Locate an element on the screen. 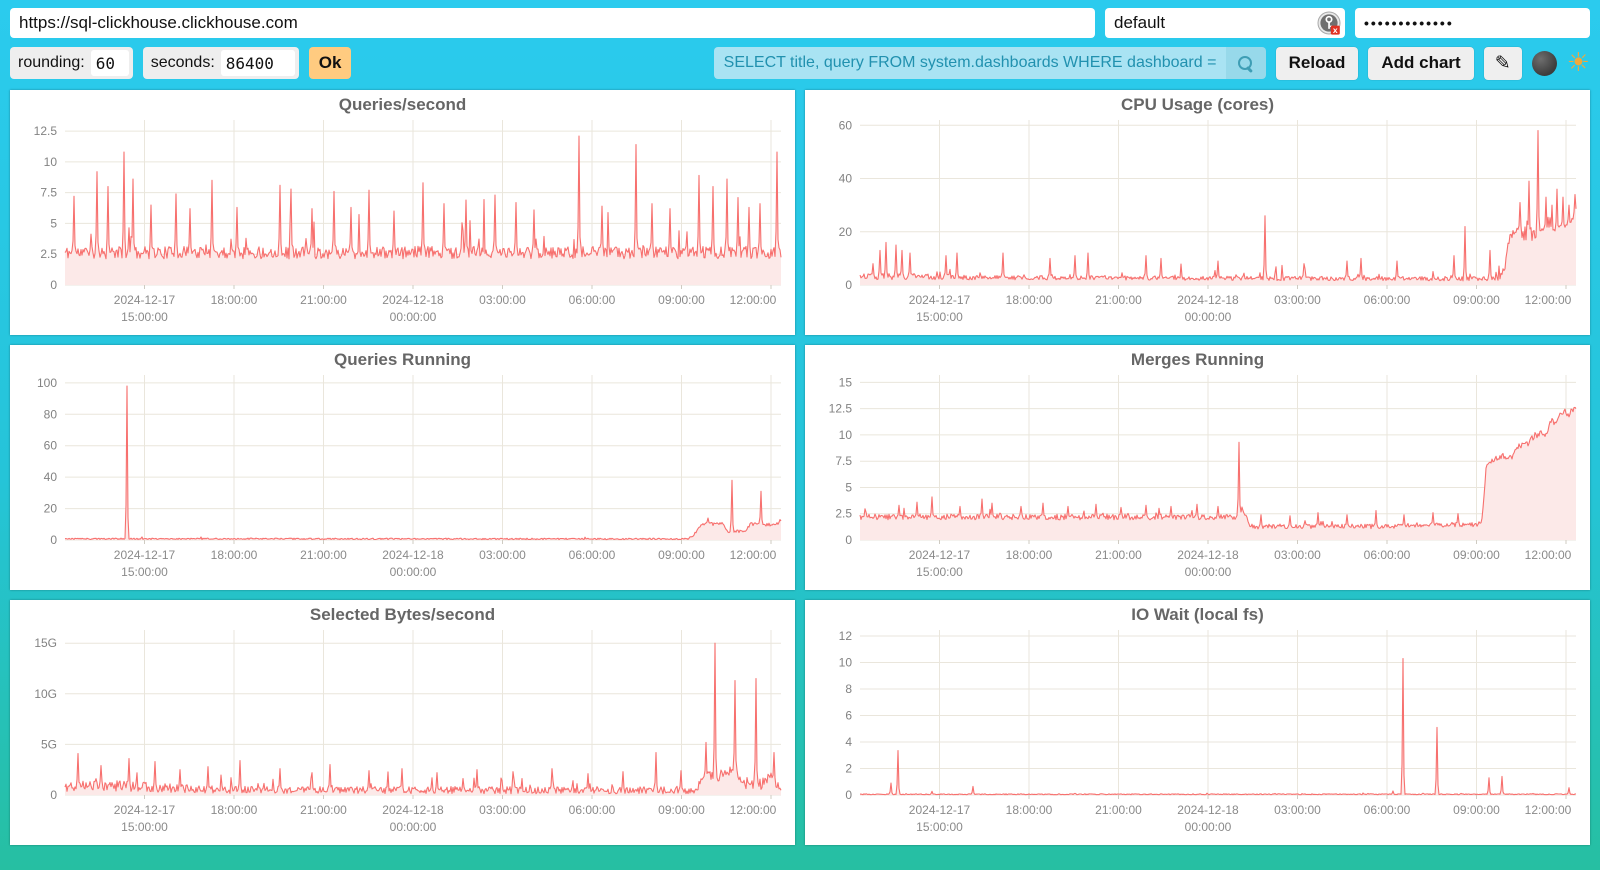 This screenshot has width=1600, height=870. topbar: x is located at coordinates (800, 23).